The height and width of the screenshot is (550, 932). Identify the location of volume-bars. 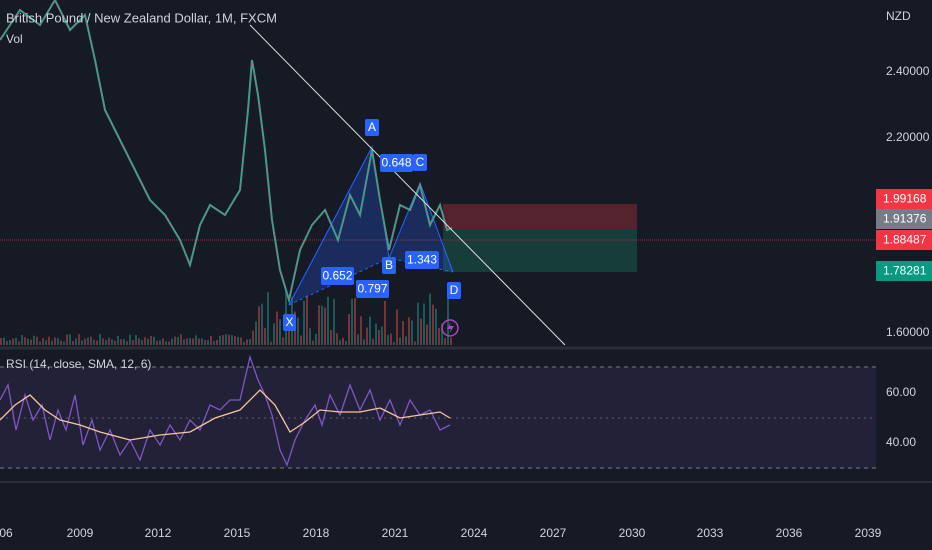
(226, 317).